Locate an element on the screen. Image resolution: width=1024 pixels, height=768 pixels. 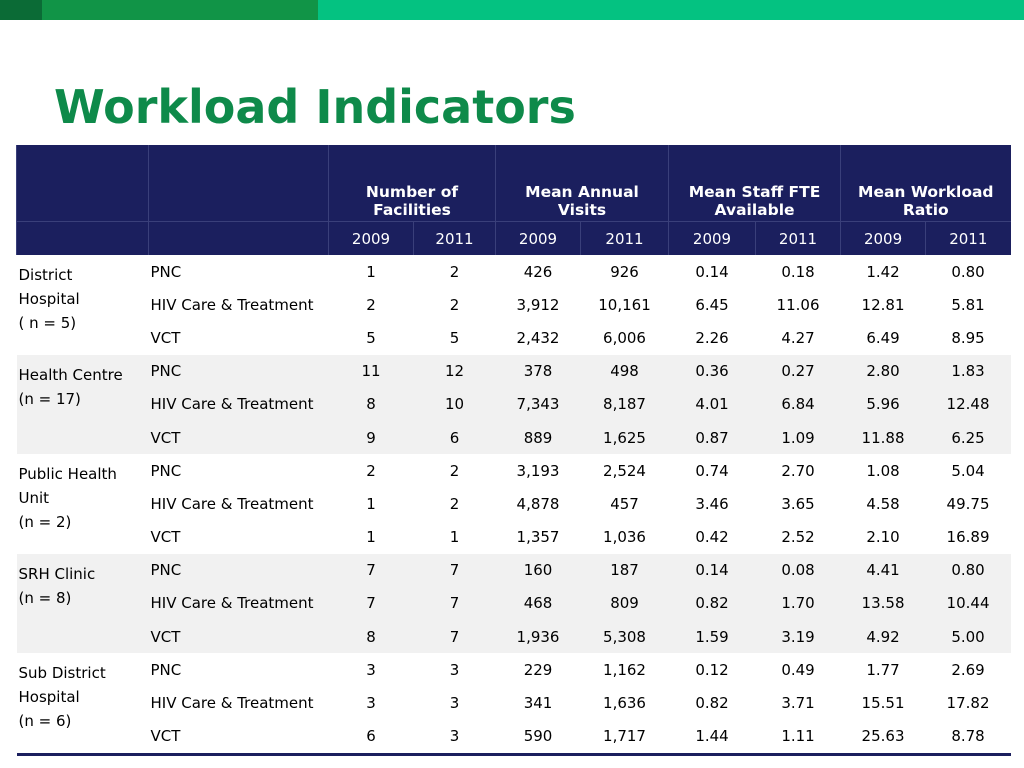
value-cell: 1.09 is located at coordinates (798, 437).